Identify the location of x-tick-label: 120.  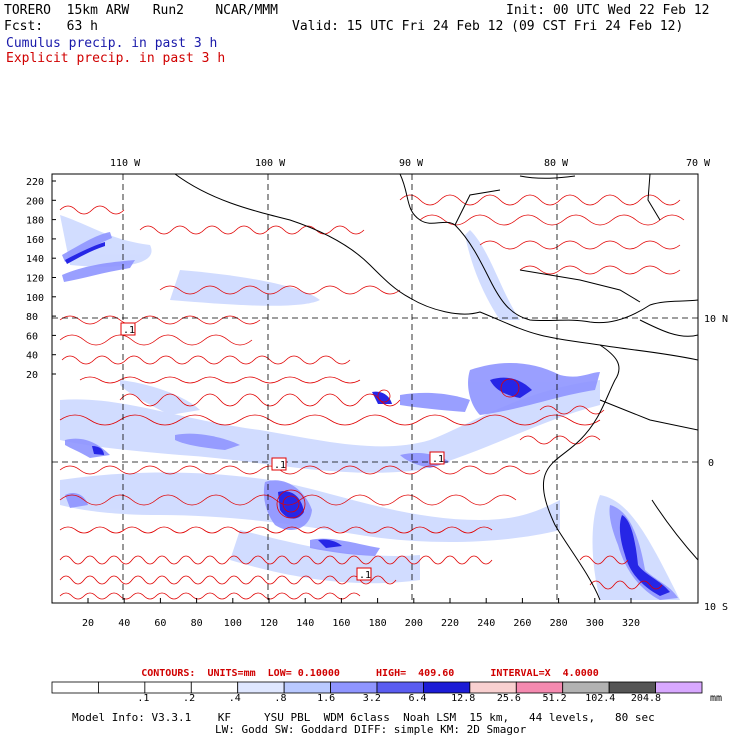
(269, 623).